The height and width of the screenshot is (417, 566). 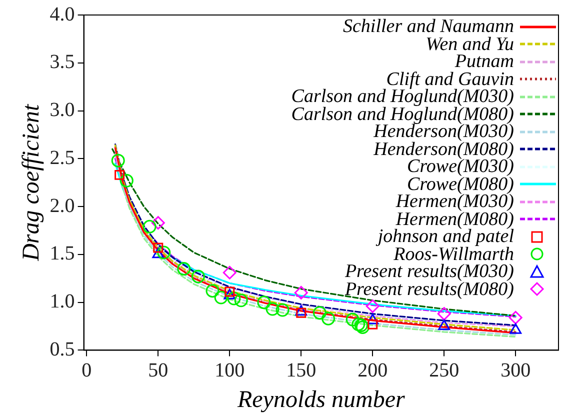 What do you see at coordinates (444, 370) in the screenshot?
I see `x-tick-label: 250` at bounding box center [444, 370].